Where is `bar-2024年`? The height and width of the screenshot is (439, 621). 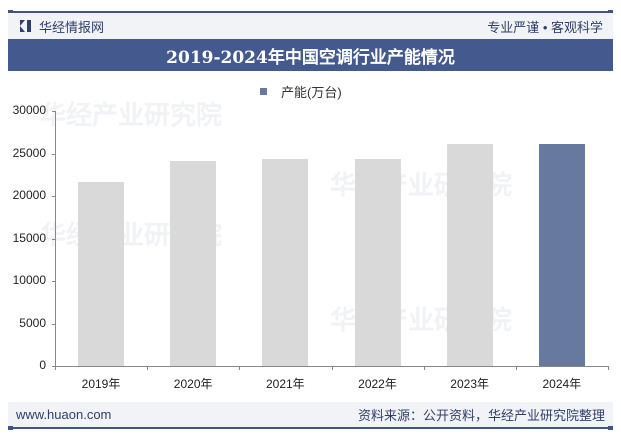 bar-2024年 is located at coordinates (561, 255).